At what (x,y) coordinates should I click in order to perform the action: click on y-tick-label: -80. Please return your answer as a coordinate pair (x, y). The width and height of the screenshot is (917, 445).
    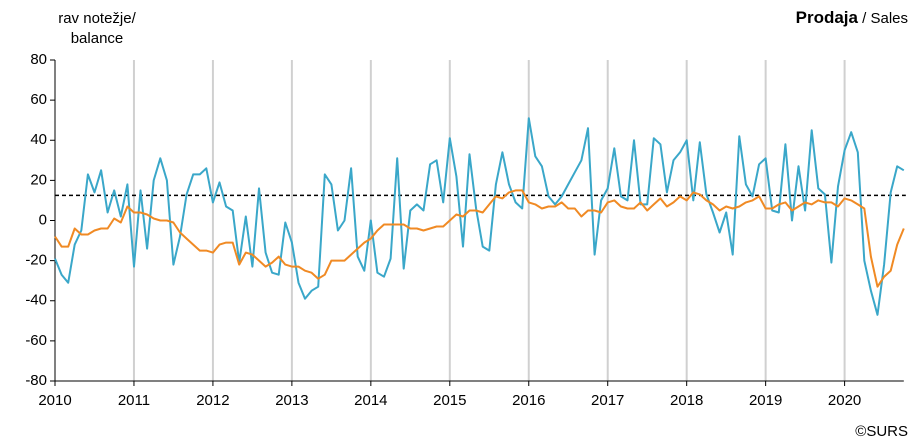
    Looking at the image, I should click on (36, 380).